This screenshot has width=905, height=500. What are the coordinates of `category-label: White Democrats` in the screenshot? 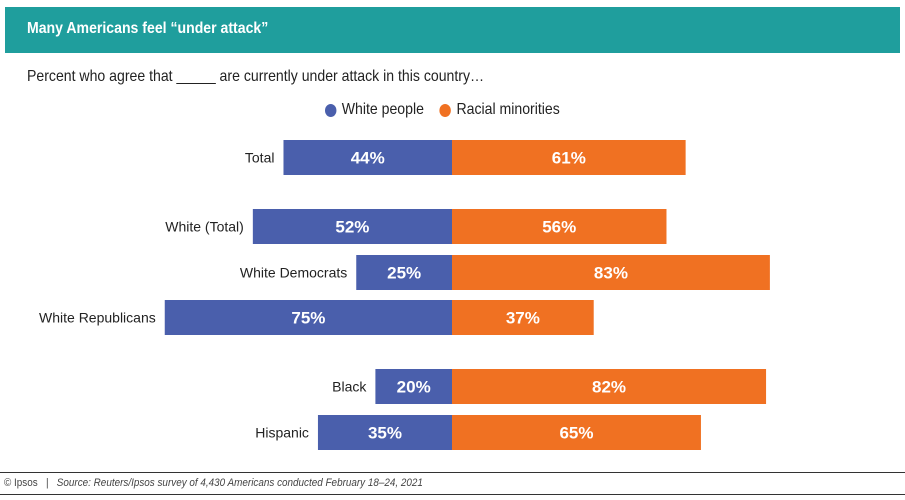 It's located at (293, 273).